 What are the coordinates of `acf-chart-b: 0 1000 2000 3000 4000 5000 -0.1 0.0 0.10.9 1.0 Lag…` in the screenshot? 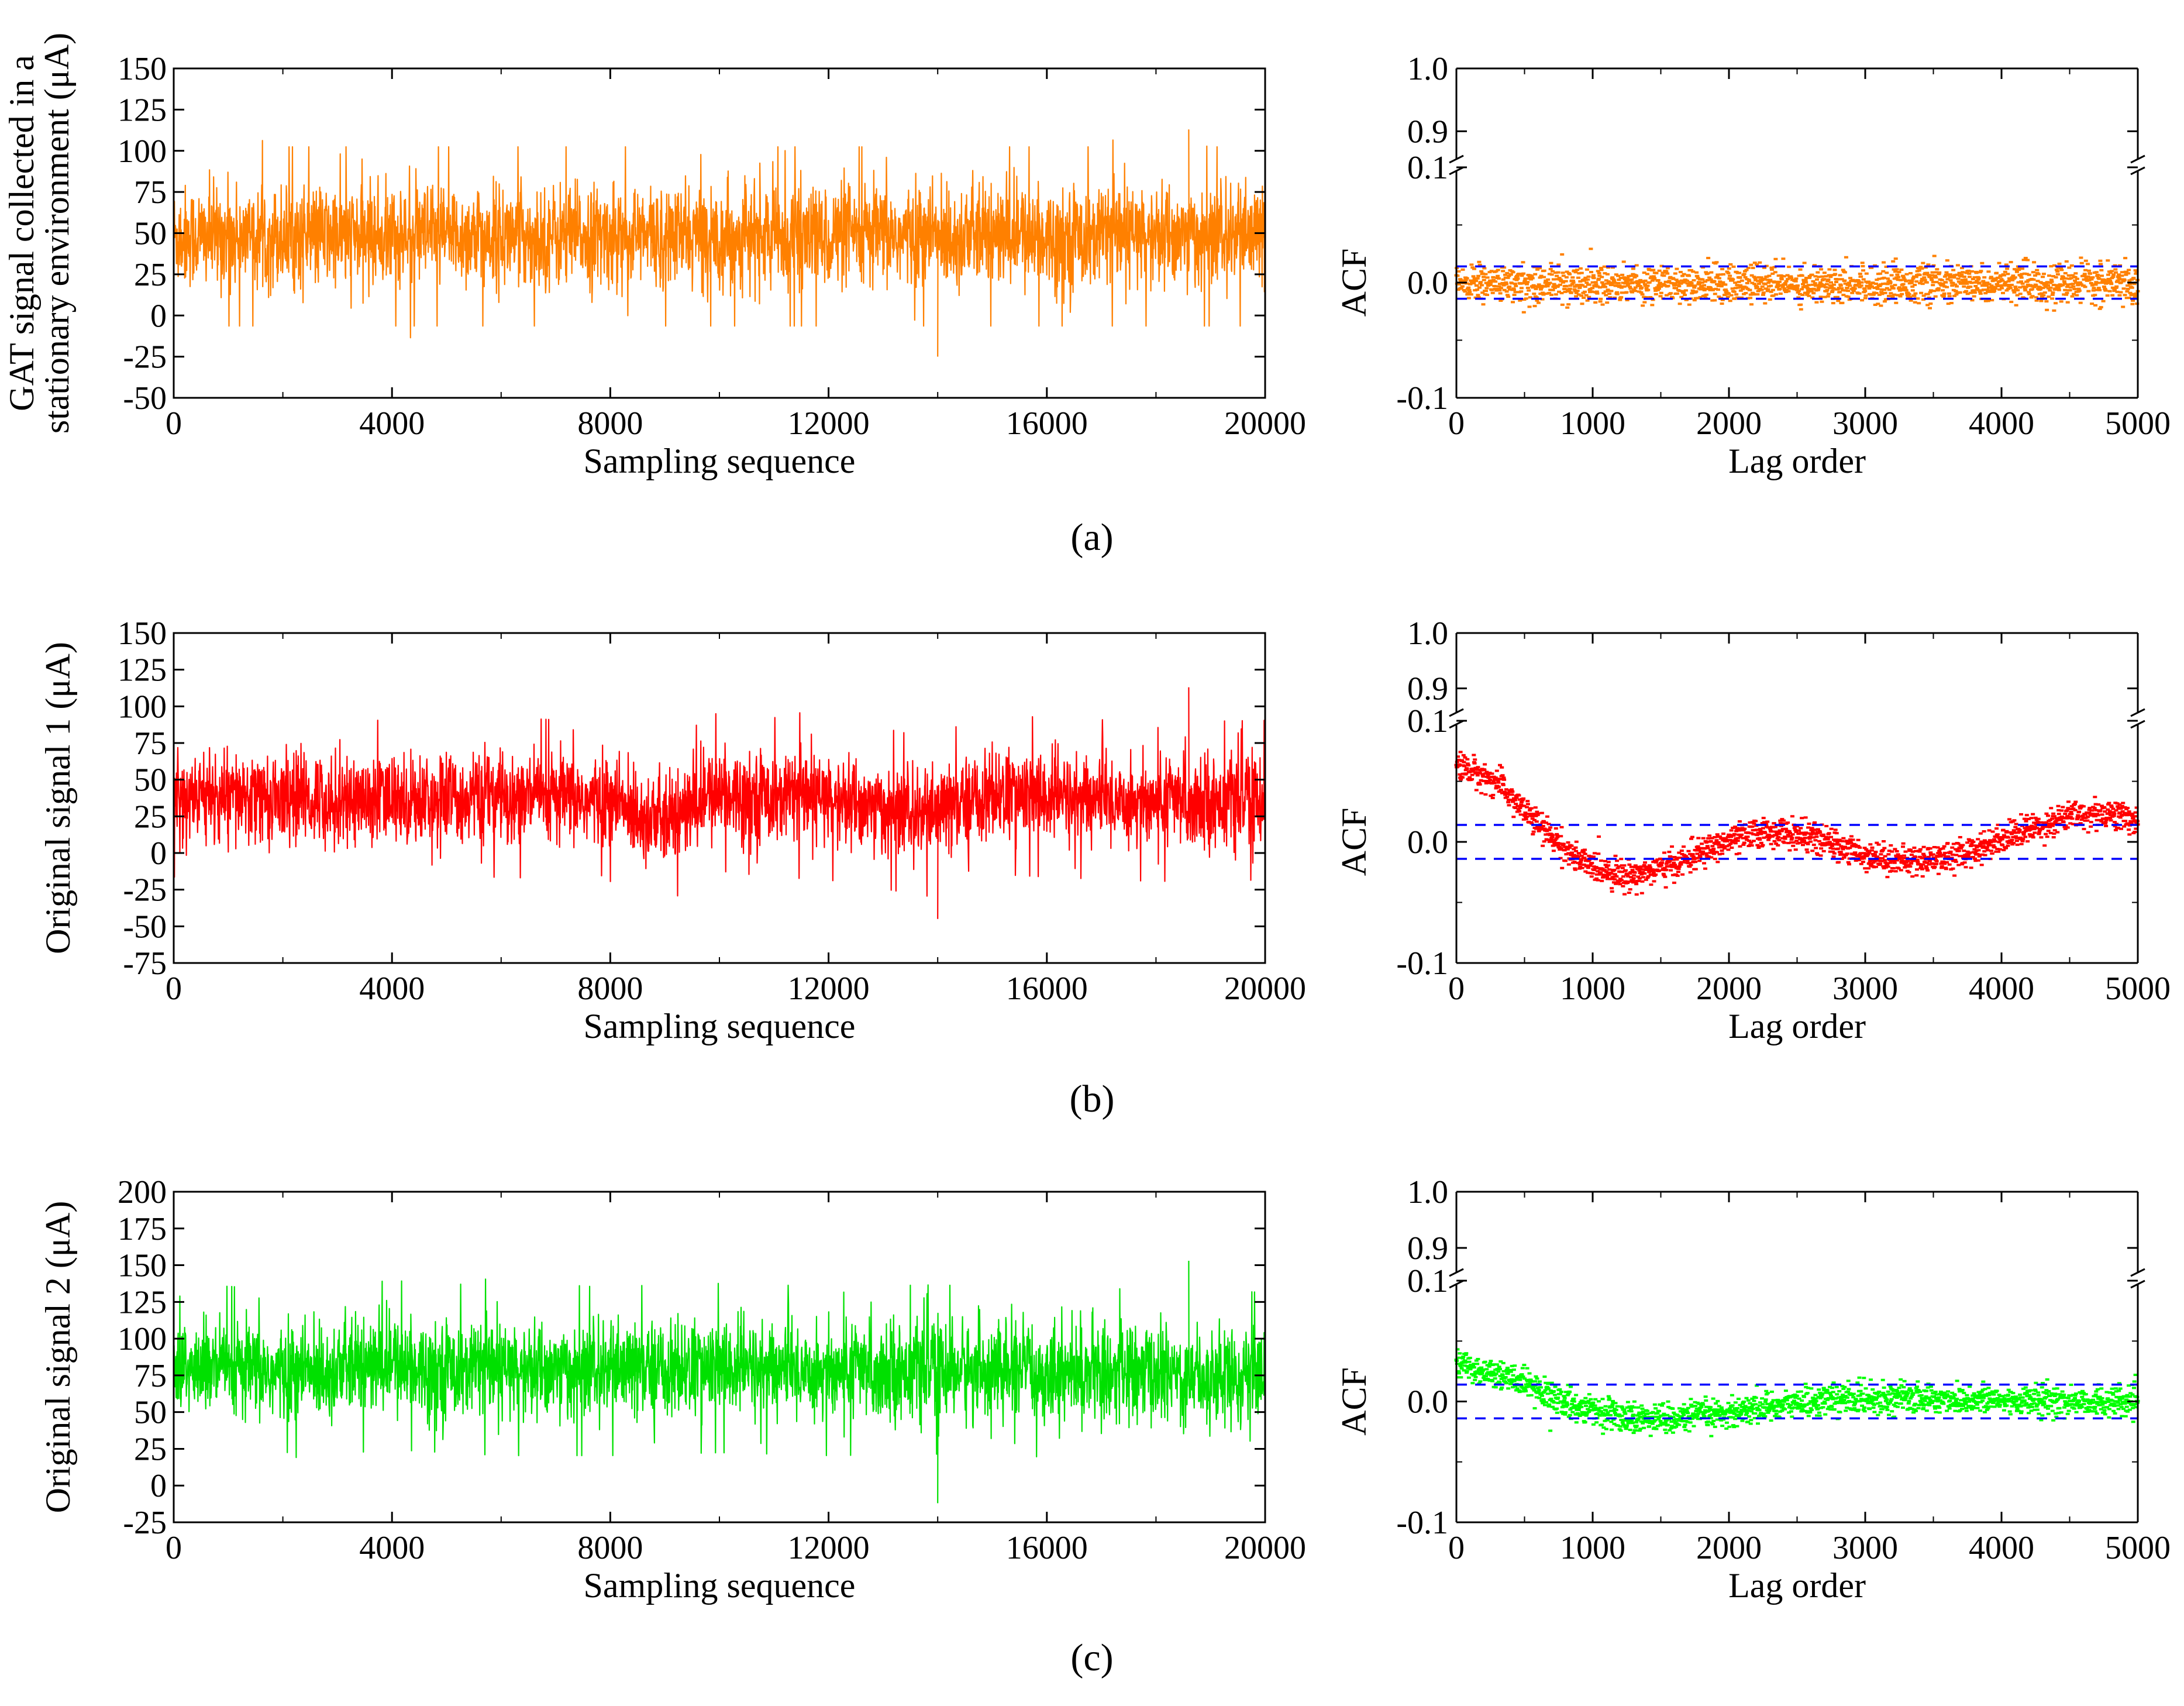 It's located at (1753, 830).